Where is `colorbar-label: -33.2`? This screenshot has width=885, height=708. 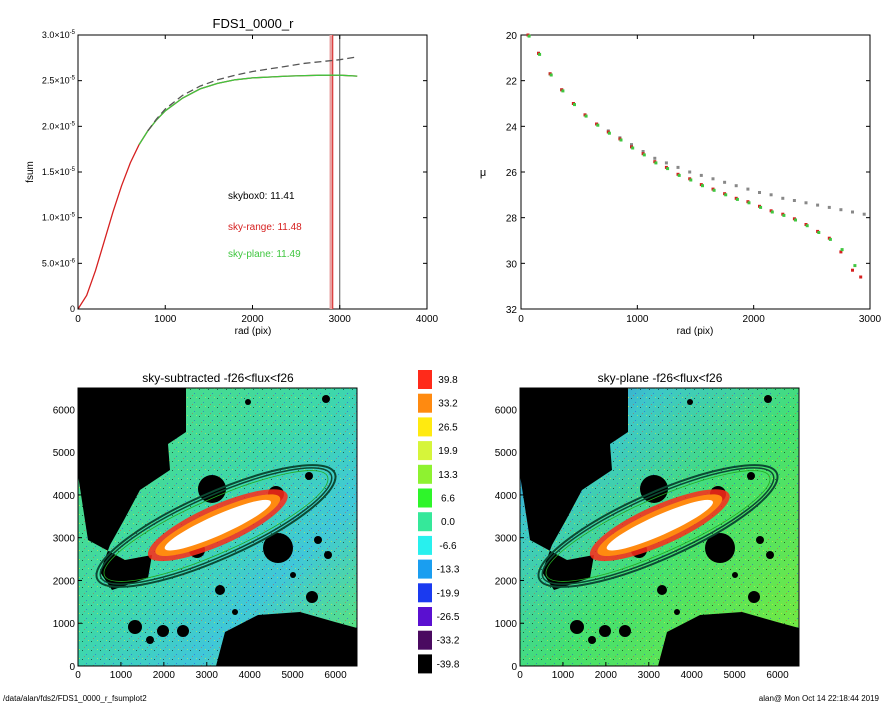
colorbar-label: -33.2 is located at coordinates (448, 641).